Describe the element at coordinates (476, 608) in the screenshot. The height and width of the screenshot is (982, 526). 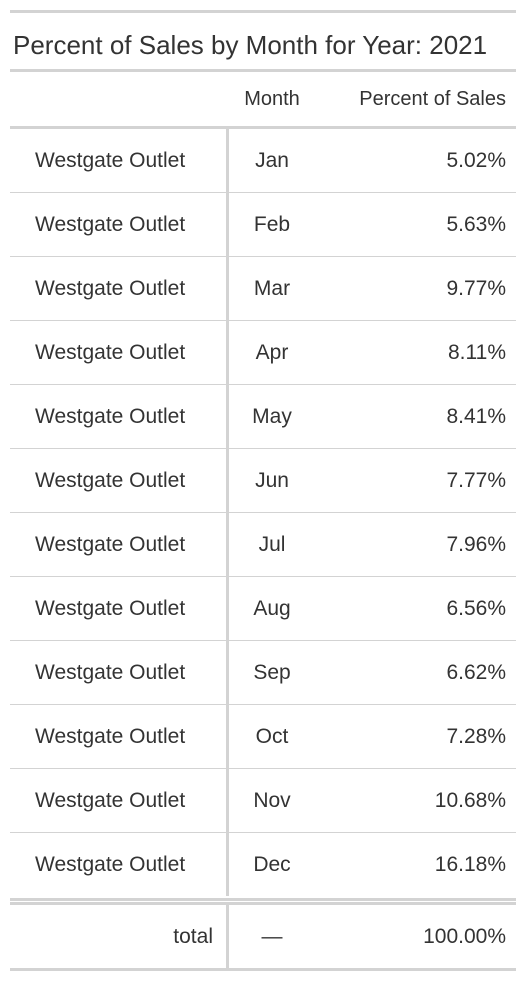
I see `percent-cell: 6.56%` at that location.